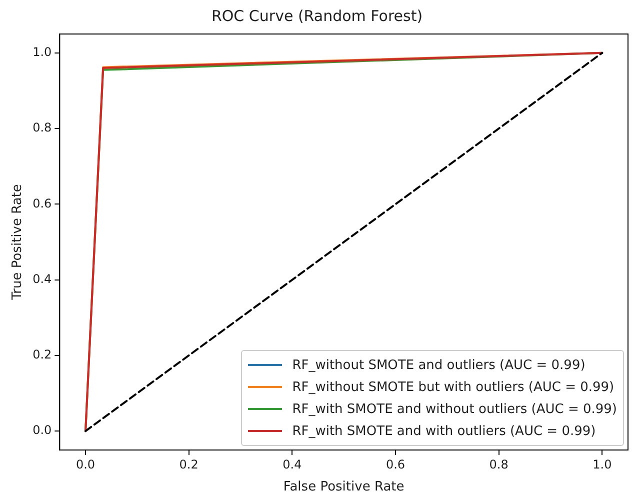 The image size is (643, 503). I want to click on x-tick-label: 0.0, so click(86, 464).